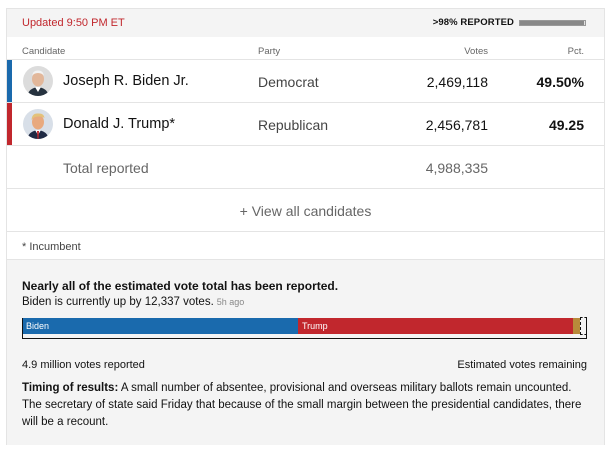  What do you see at coordinates (305, 23) in the screenshot?
I see `results-header: Updated 9:50 PM ET >98% REPORTED` at bounding box center [305, 23].